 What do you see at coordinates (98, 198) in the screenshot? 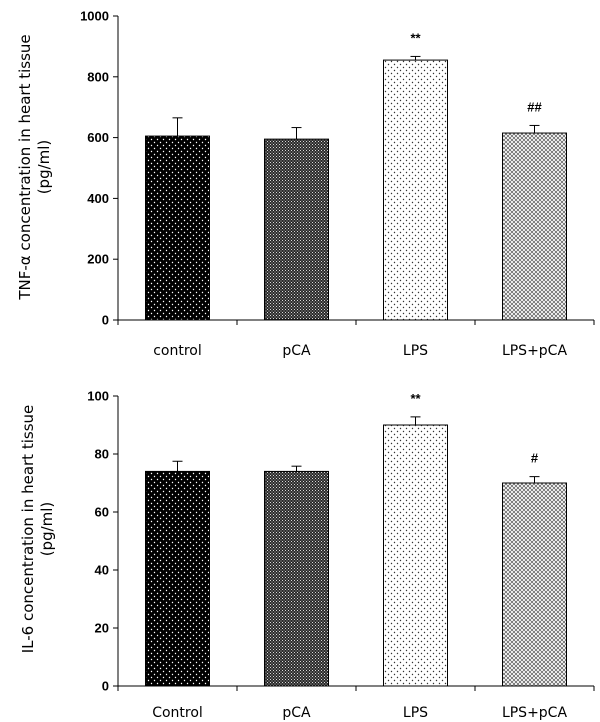
I see `y-tick-label: 400` at bounding box center [98, 198].